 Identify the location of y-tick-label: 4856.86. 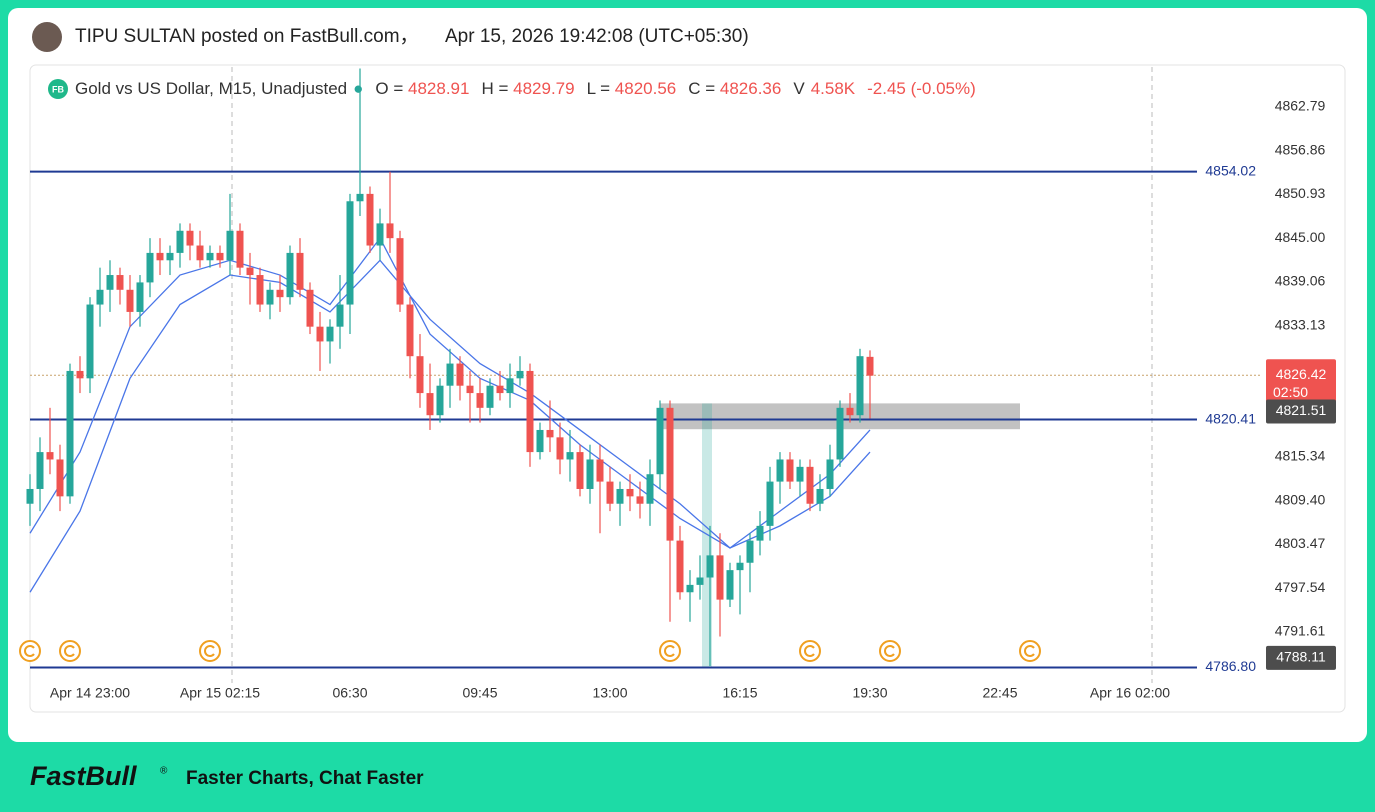
(1300, 149).